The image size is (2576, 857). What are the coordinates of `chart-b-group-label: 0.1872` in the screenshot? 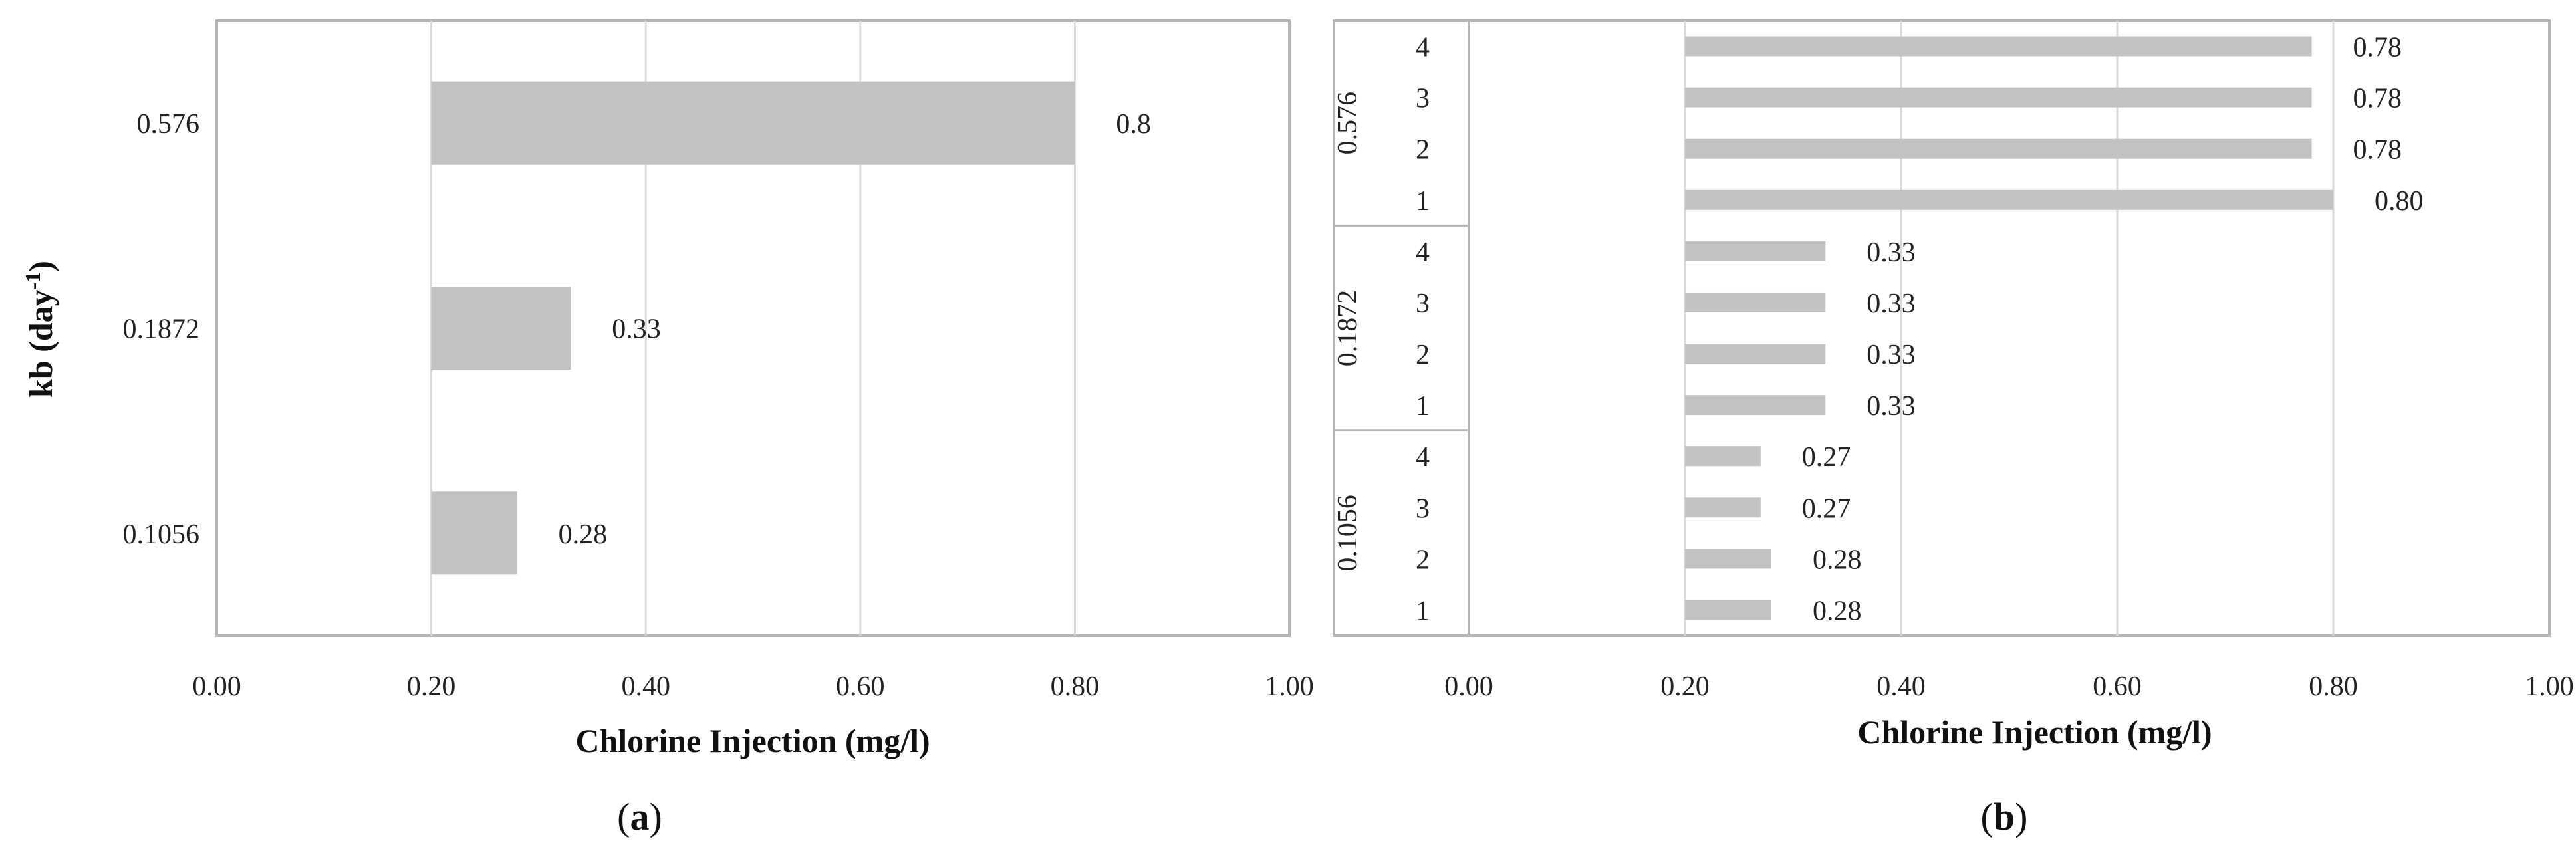 It's located at (1348, 328).